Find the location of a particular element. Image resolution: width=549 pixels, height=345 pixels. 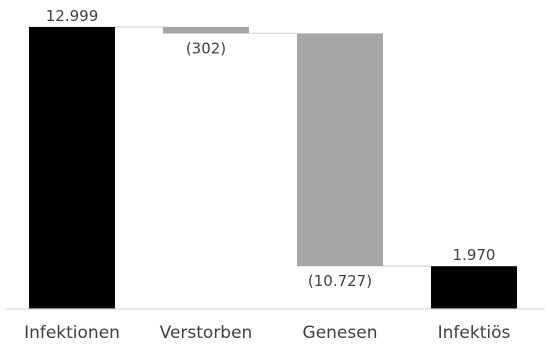

bar-infektiös is located at coordinates (474, 287).